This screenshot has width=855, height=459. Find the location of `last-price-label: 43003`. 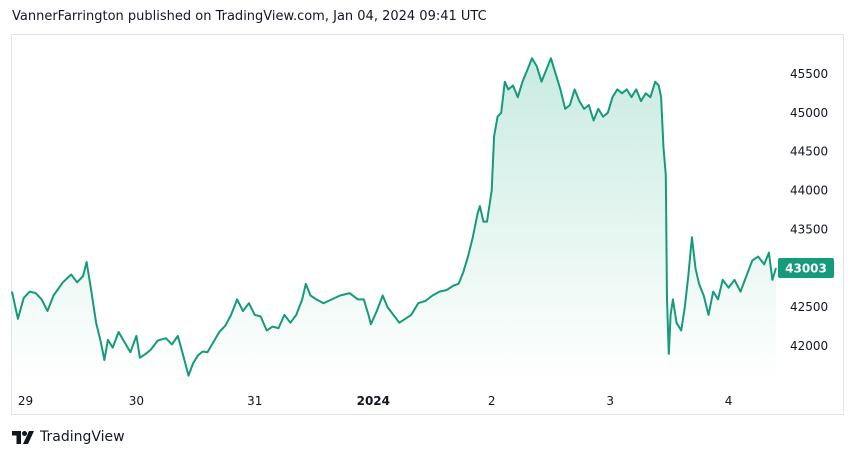

last-price-label: 43003 is located at coordinates (806, 269).